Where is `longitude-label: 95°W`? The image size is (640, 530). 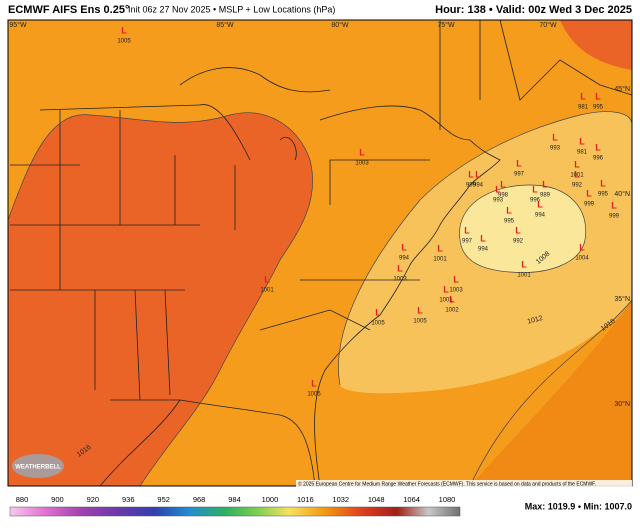 longitude-label: 95°W is located at coordinates (18, 25).